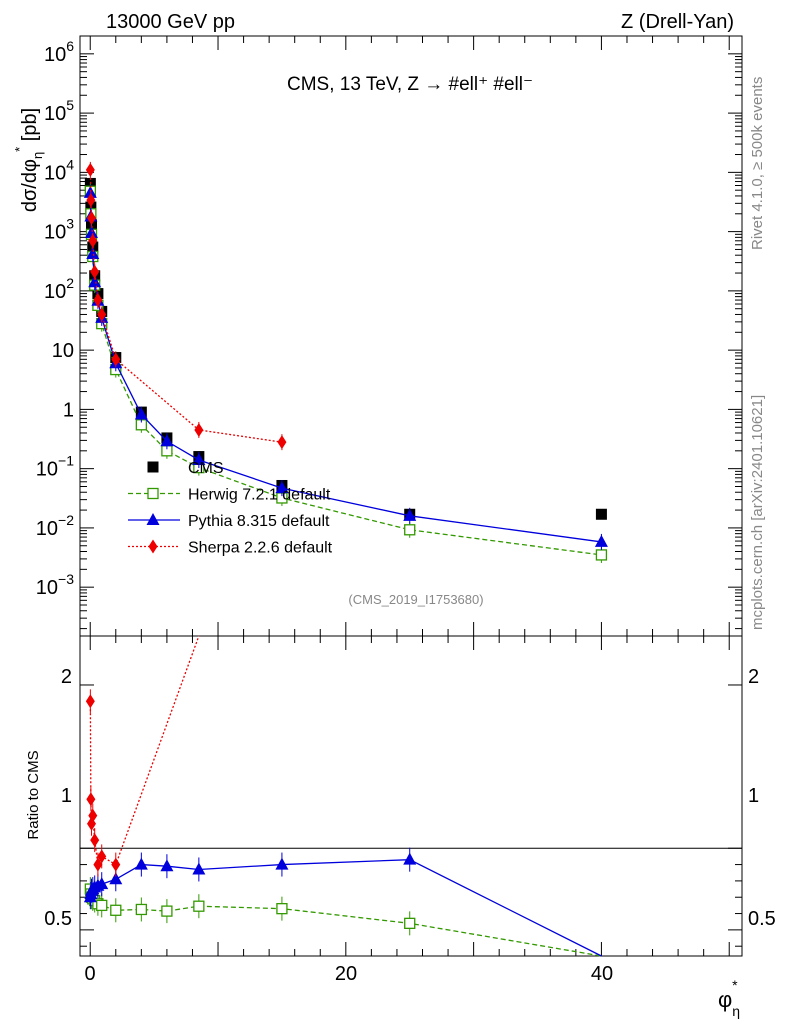 This screenshot has width=786, height=1024. I want to click on legend-label: Sherpa 2.2.6 default, so click(260, 548).